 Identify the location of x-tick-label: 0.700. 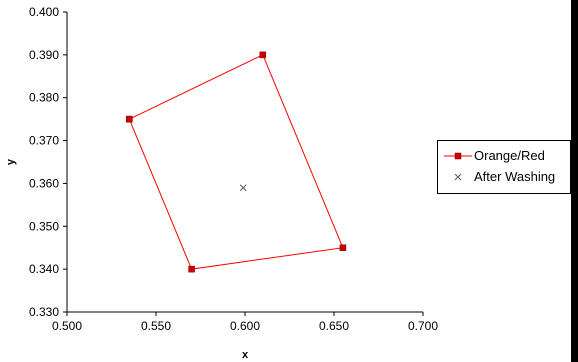
(423, 326).